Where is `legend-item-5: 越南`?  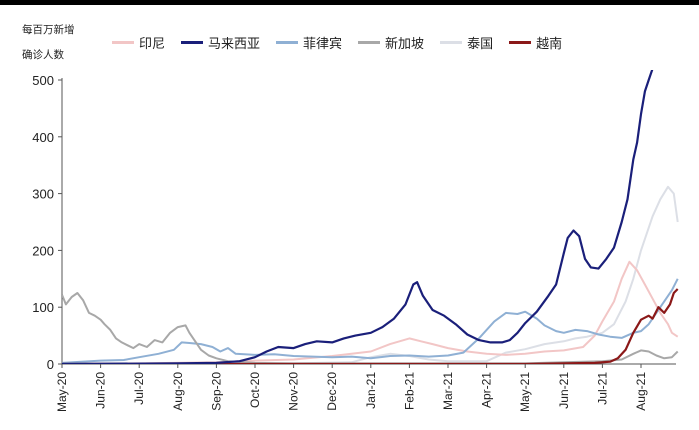
legend-item-5: 越南 is located at coordinates (535, 42).